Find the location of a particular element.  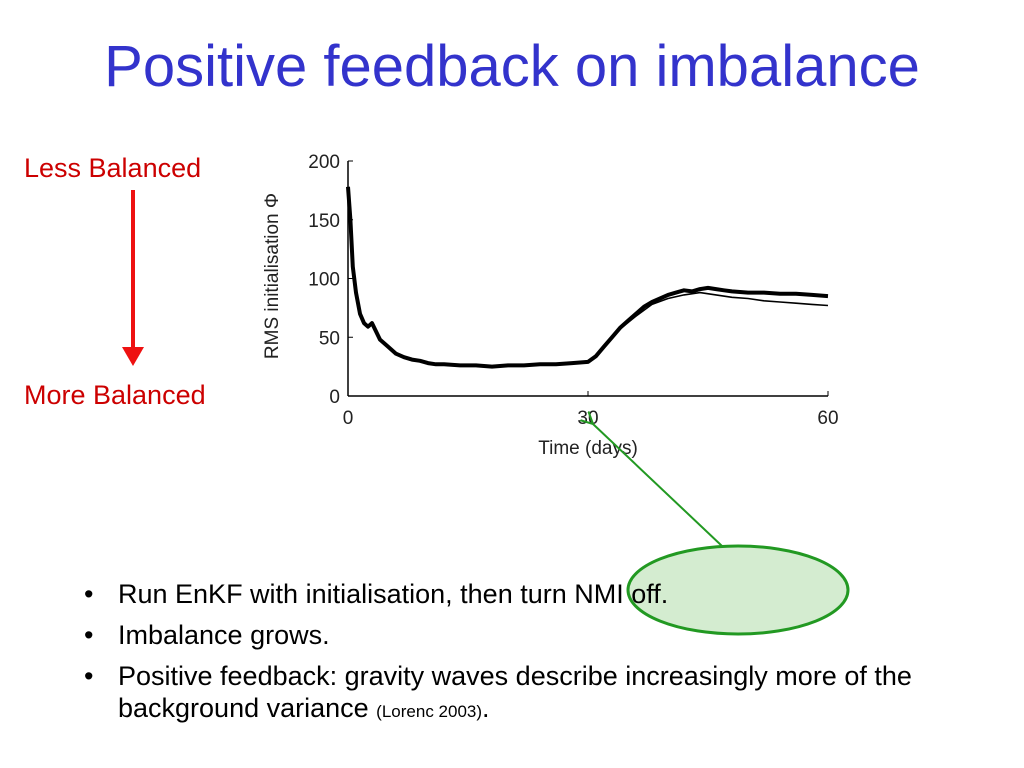

more-balanced-label: More Balanced is located at coordinates (115, 395).